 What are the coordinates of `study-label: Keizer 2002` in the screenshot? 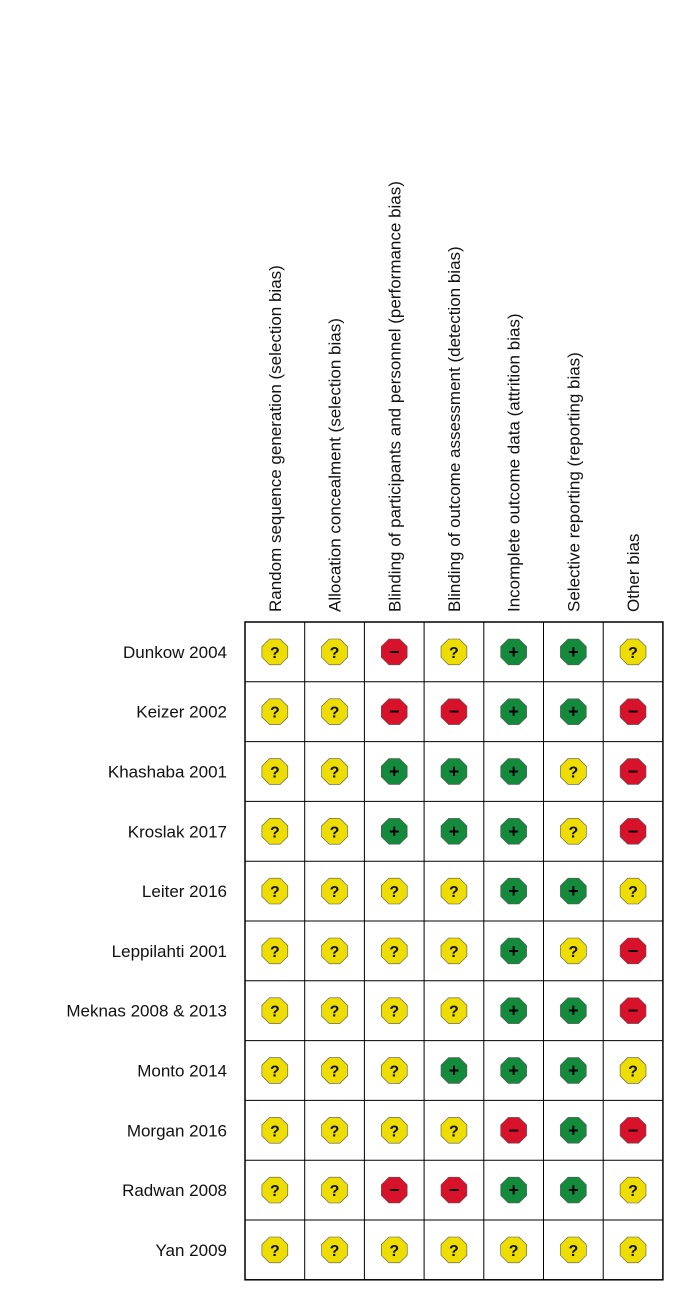 It's located at (181, 712).